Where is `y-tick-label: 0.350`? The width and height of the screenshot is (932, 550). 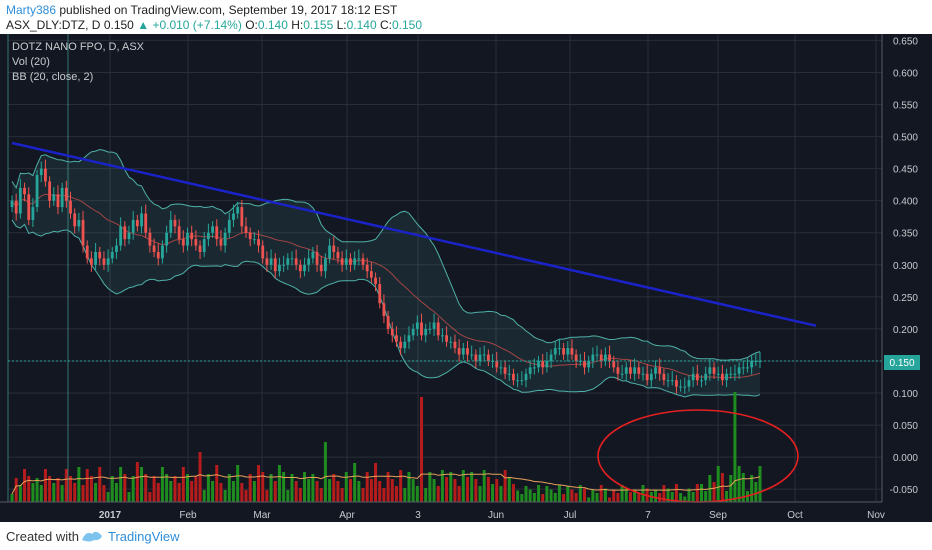
y-tick-label: 0.350 is located at coordinates (905, 234).